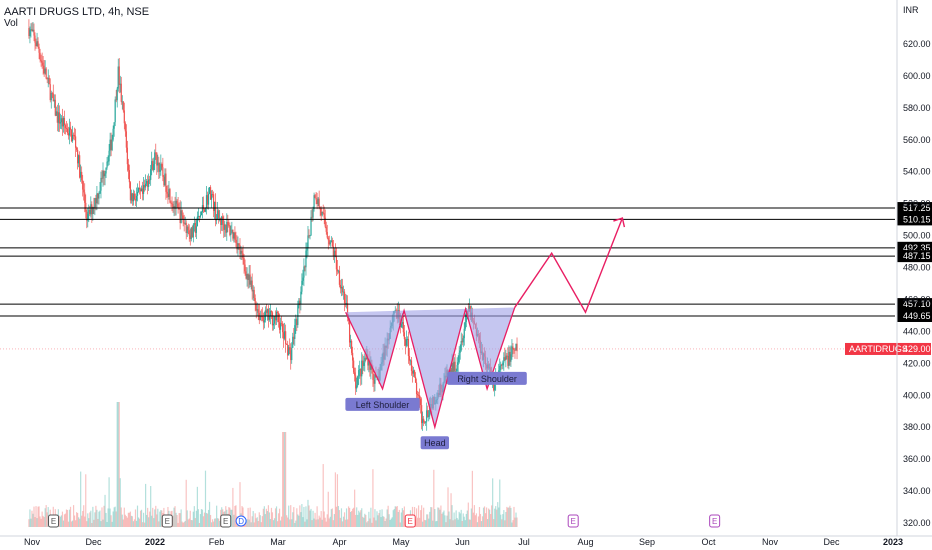 This screenshot has height=550, width=932. I want to click on x-tick-label: Aug, so click(585, 542).